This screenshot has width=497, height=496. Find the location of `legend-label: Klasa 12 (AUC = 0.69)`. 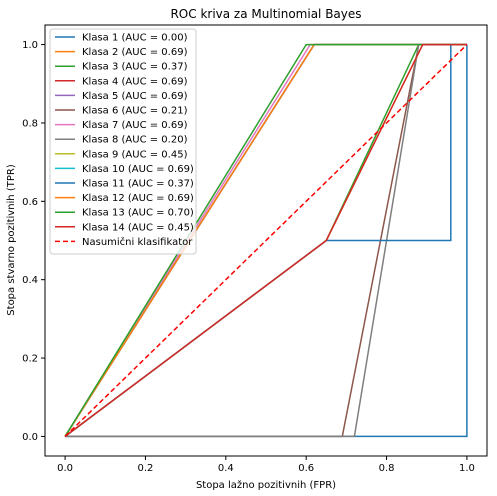

legend-label: Klasa 12 (AUC = 0.69) is located at coordinates (138, 198).